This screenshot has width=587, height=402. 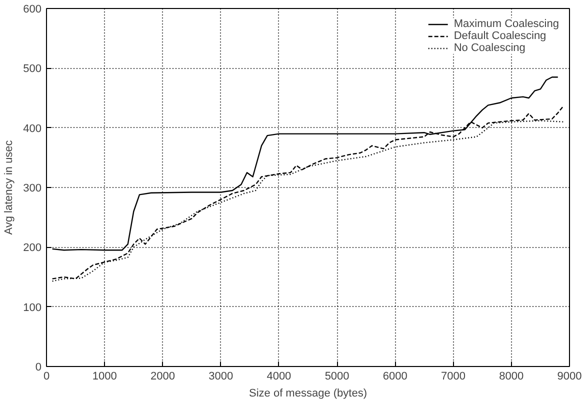 What do you see at coordinates (32, 128) in the screenshot?
I see `y-tick-label: 400` at bounding box center [32, 128].